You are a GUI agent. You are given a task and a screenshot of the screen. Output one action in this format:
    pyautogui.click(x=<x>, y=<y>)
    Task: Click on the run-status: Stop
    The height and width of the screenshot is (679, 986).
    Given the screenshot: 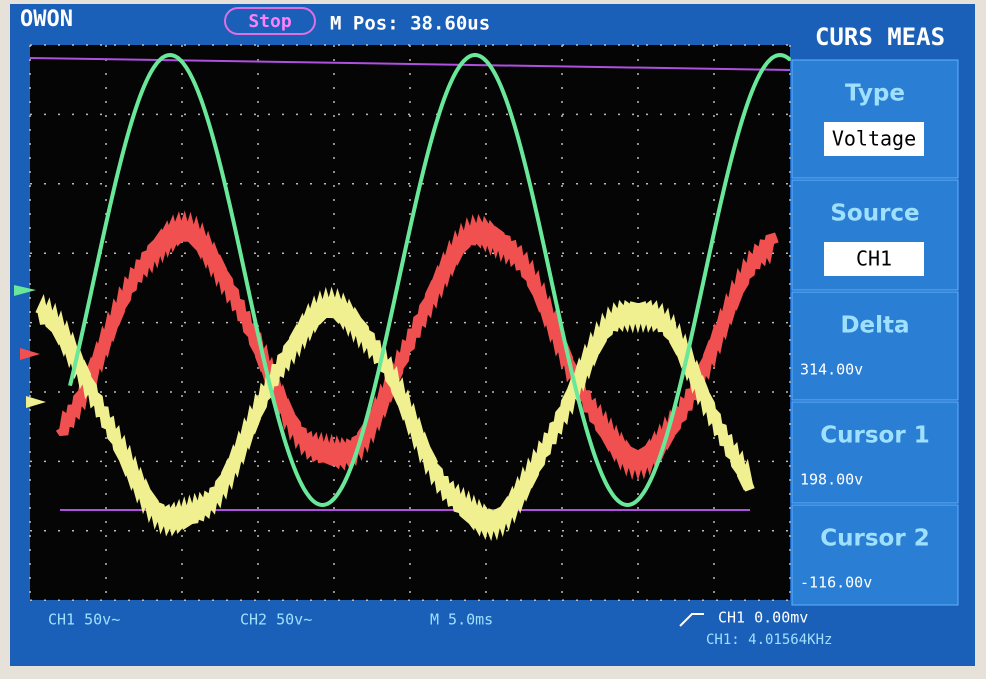 What is the action you would take?
    pyautogui.click(x=270, y=21)
    